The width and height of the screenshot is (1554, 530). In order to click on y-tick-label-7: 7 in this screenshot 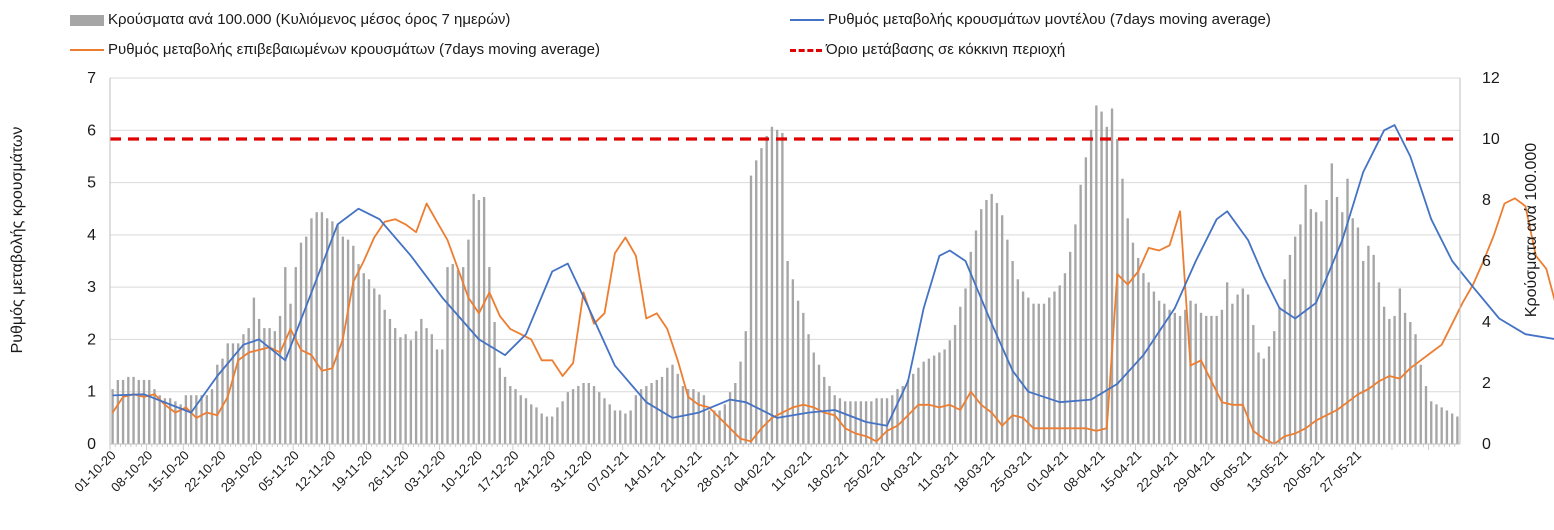, I will do `click(91, 78)`.